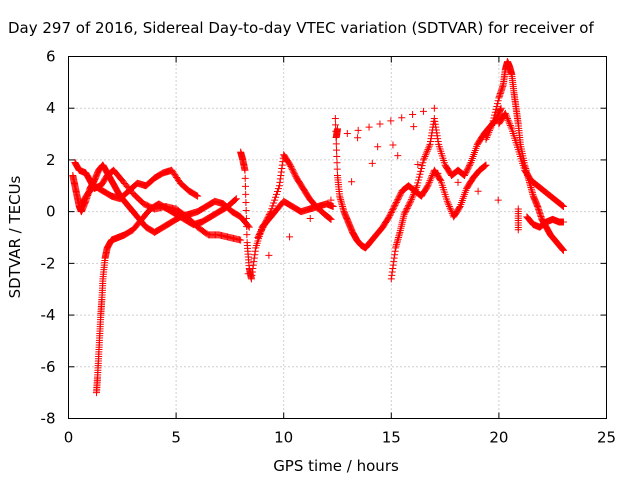 The width and height of the screenshot is (640, 480). Describe the element at coordinates (498, 438) in the screenshot. I see `x-tick-label: 20` at that location.